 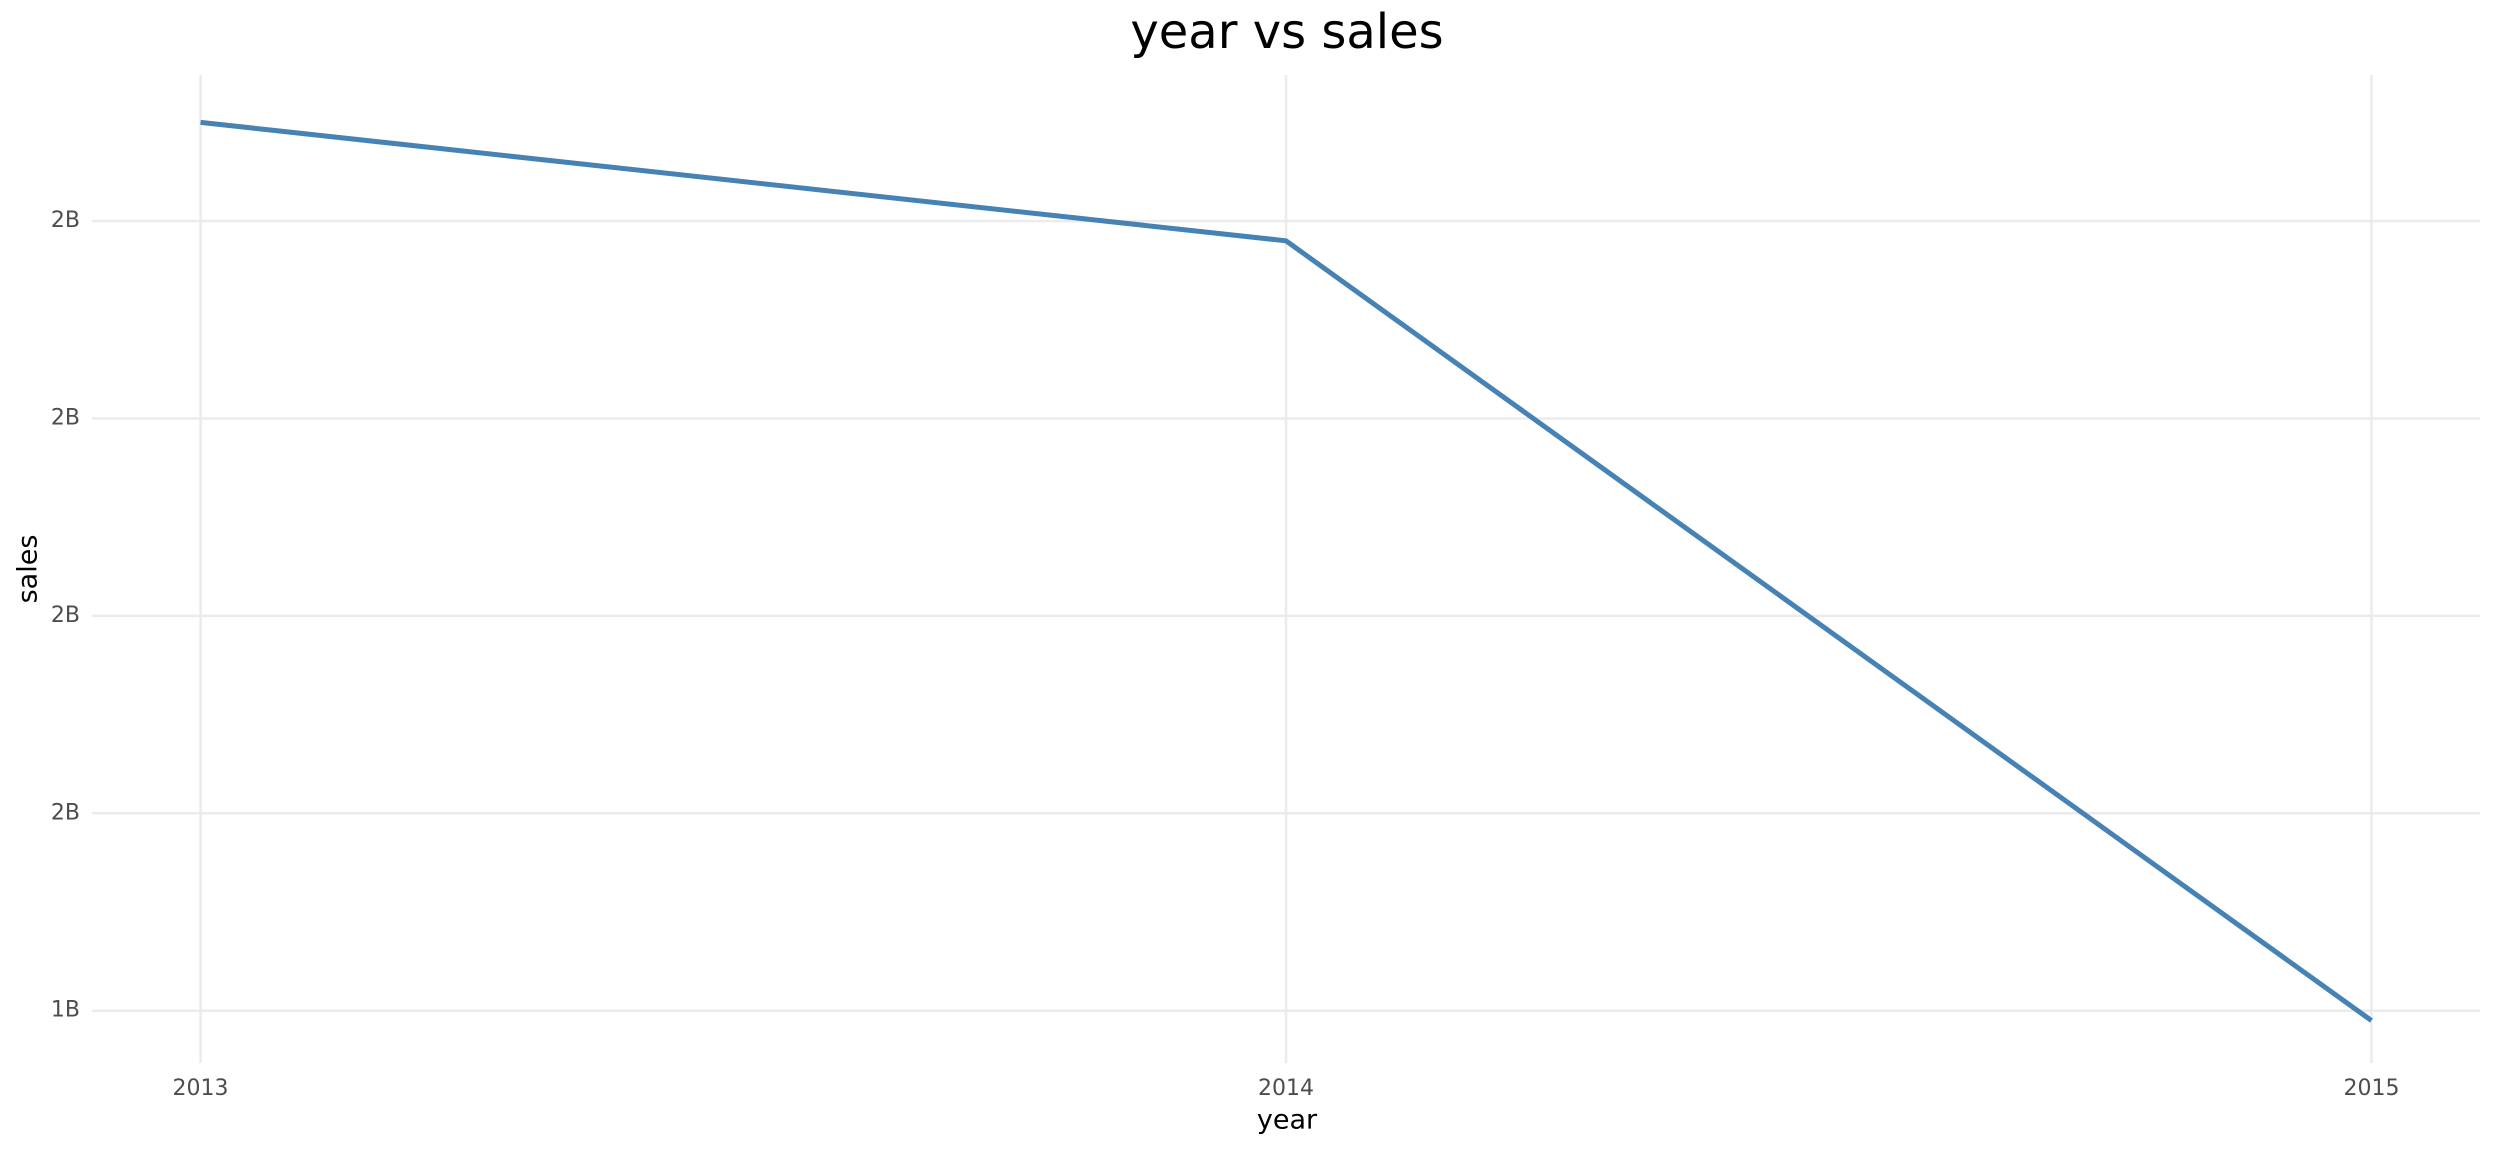 What do you see at coordinates (1286, 32) in the screenshot?
I see `chart-title: year vs sales` at bounding box center [1286, 32].